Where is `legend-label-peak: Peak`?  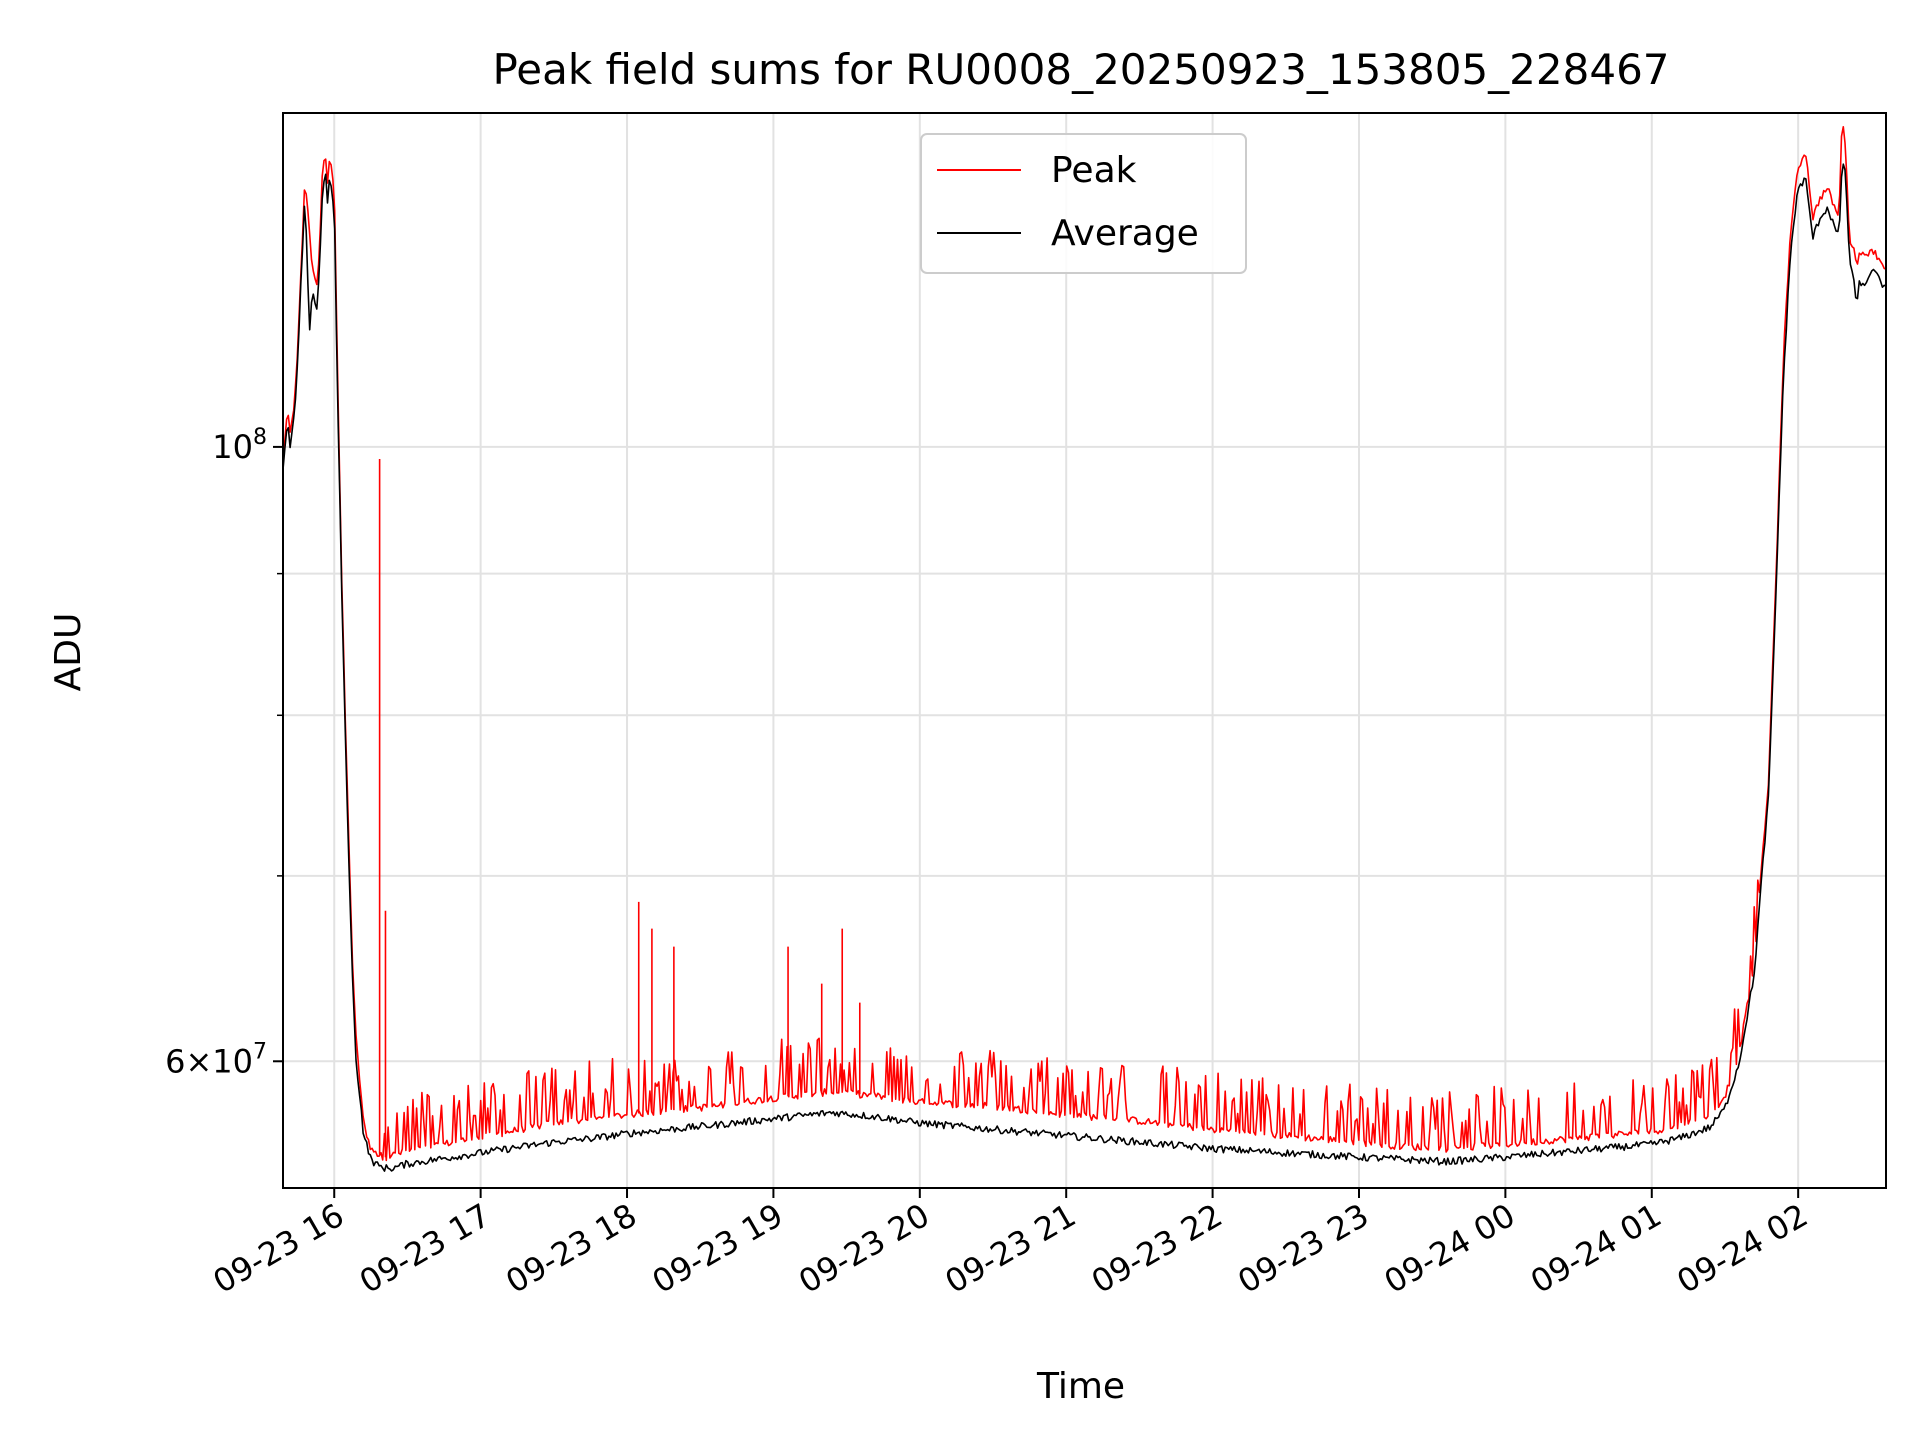
legend-label-peak: Peak is located at coordinates (1094, 170).